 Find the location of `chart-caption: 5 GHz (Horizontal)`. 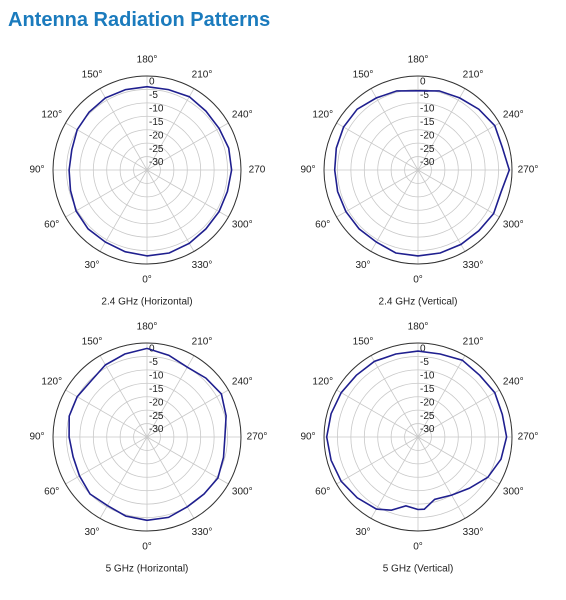

chart-caption: 5 GHz (Horizontal) is located at coordinates (147, 569).